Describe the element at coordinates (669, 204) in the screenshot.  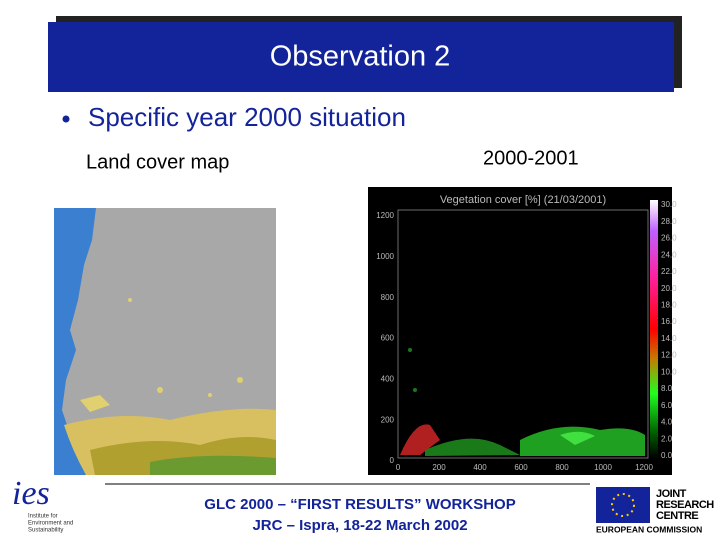
I see `colorbar-label: 30.0` at that location.